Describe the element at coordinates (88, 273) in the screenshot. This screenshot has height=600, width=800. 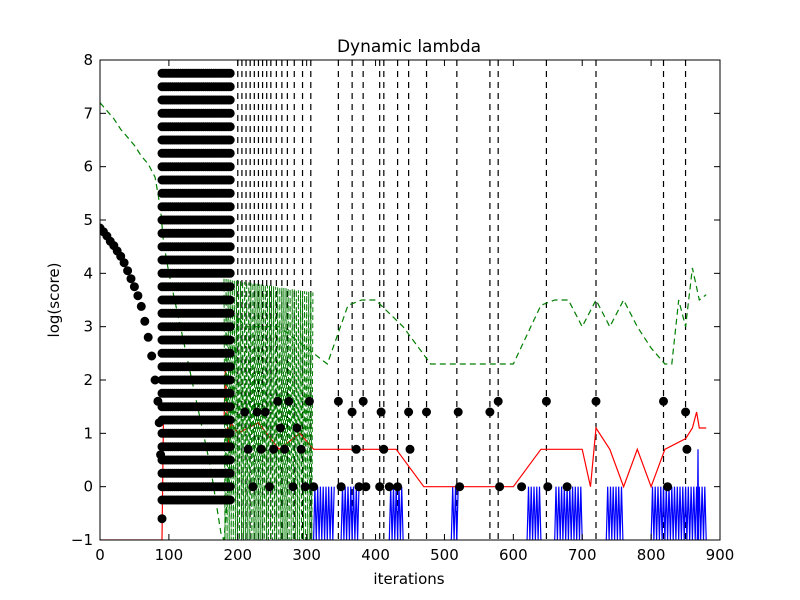
I see `y-tick-label: 4` at that location.